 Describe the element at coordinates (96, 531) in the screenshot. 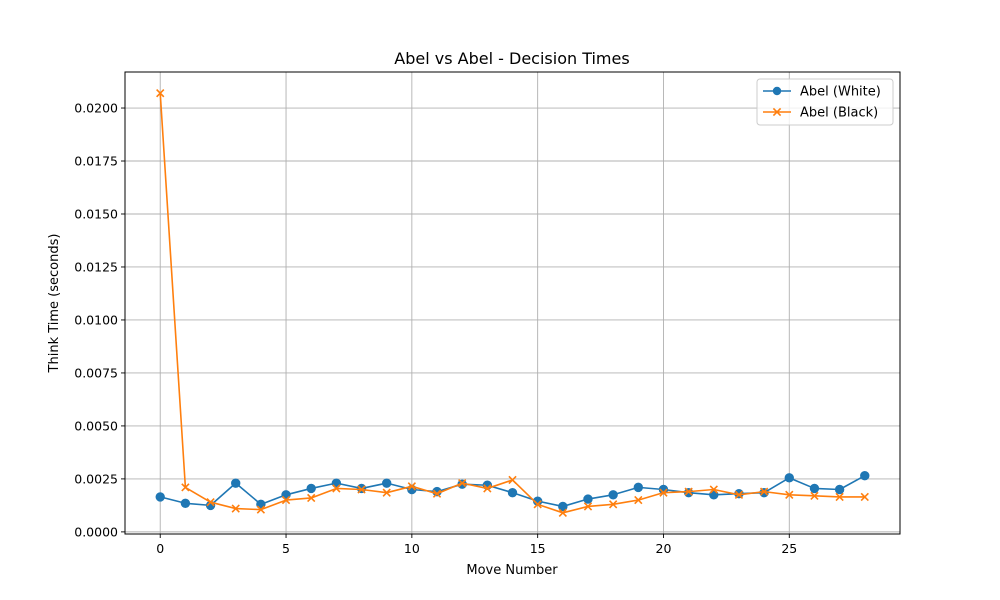

I see `y-tick-label: 0.0000` at that location.